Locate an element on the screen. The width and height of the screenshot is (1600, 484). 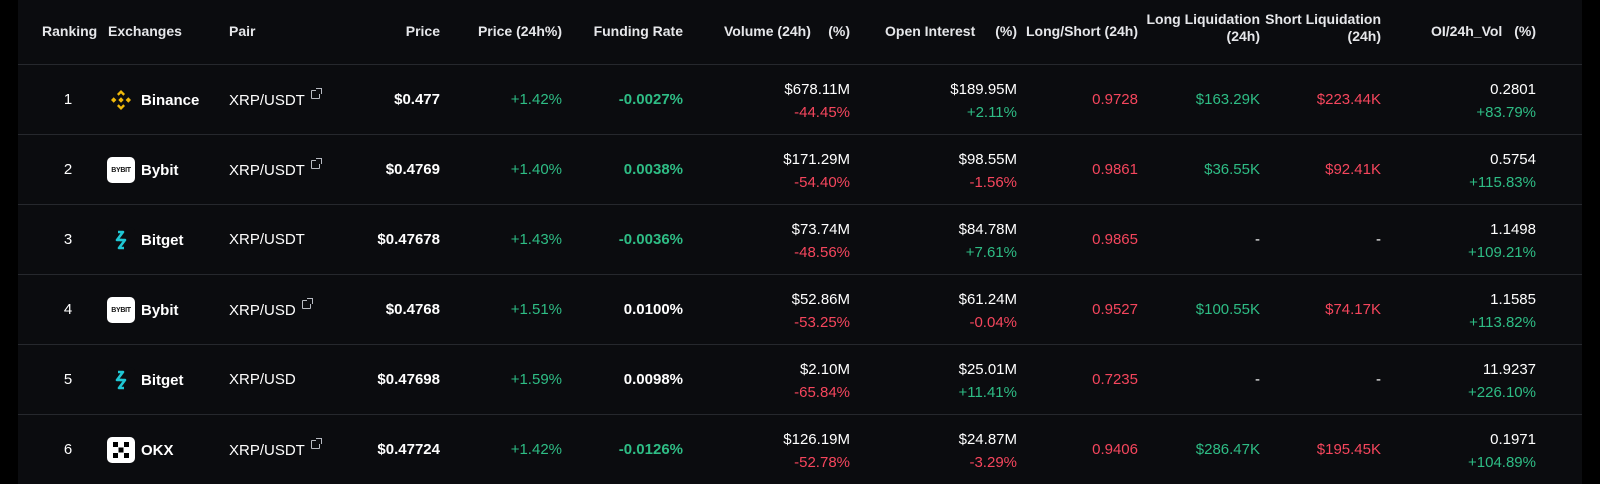
short-liquidation-cell: - is located at coordinates (1378, 379).